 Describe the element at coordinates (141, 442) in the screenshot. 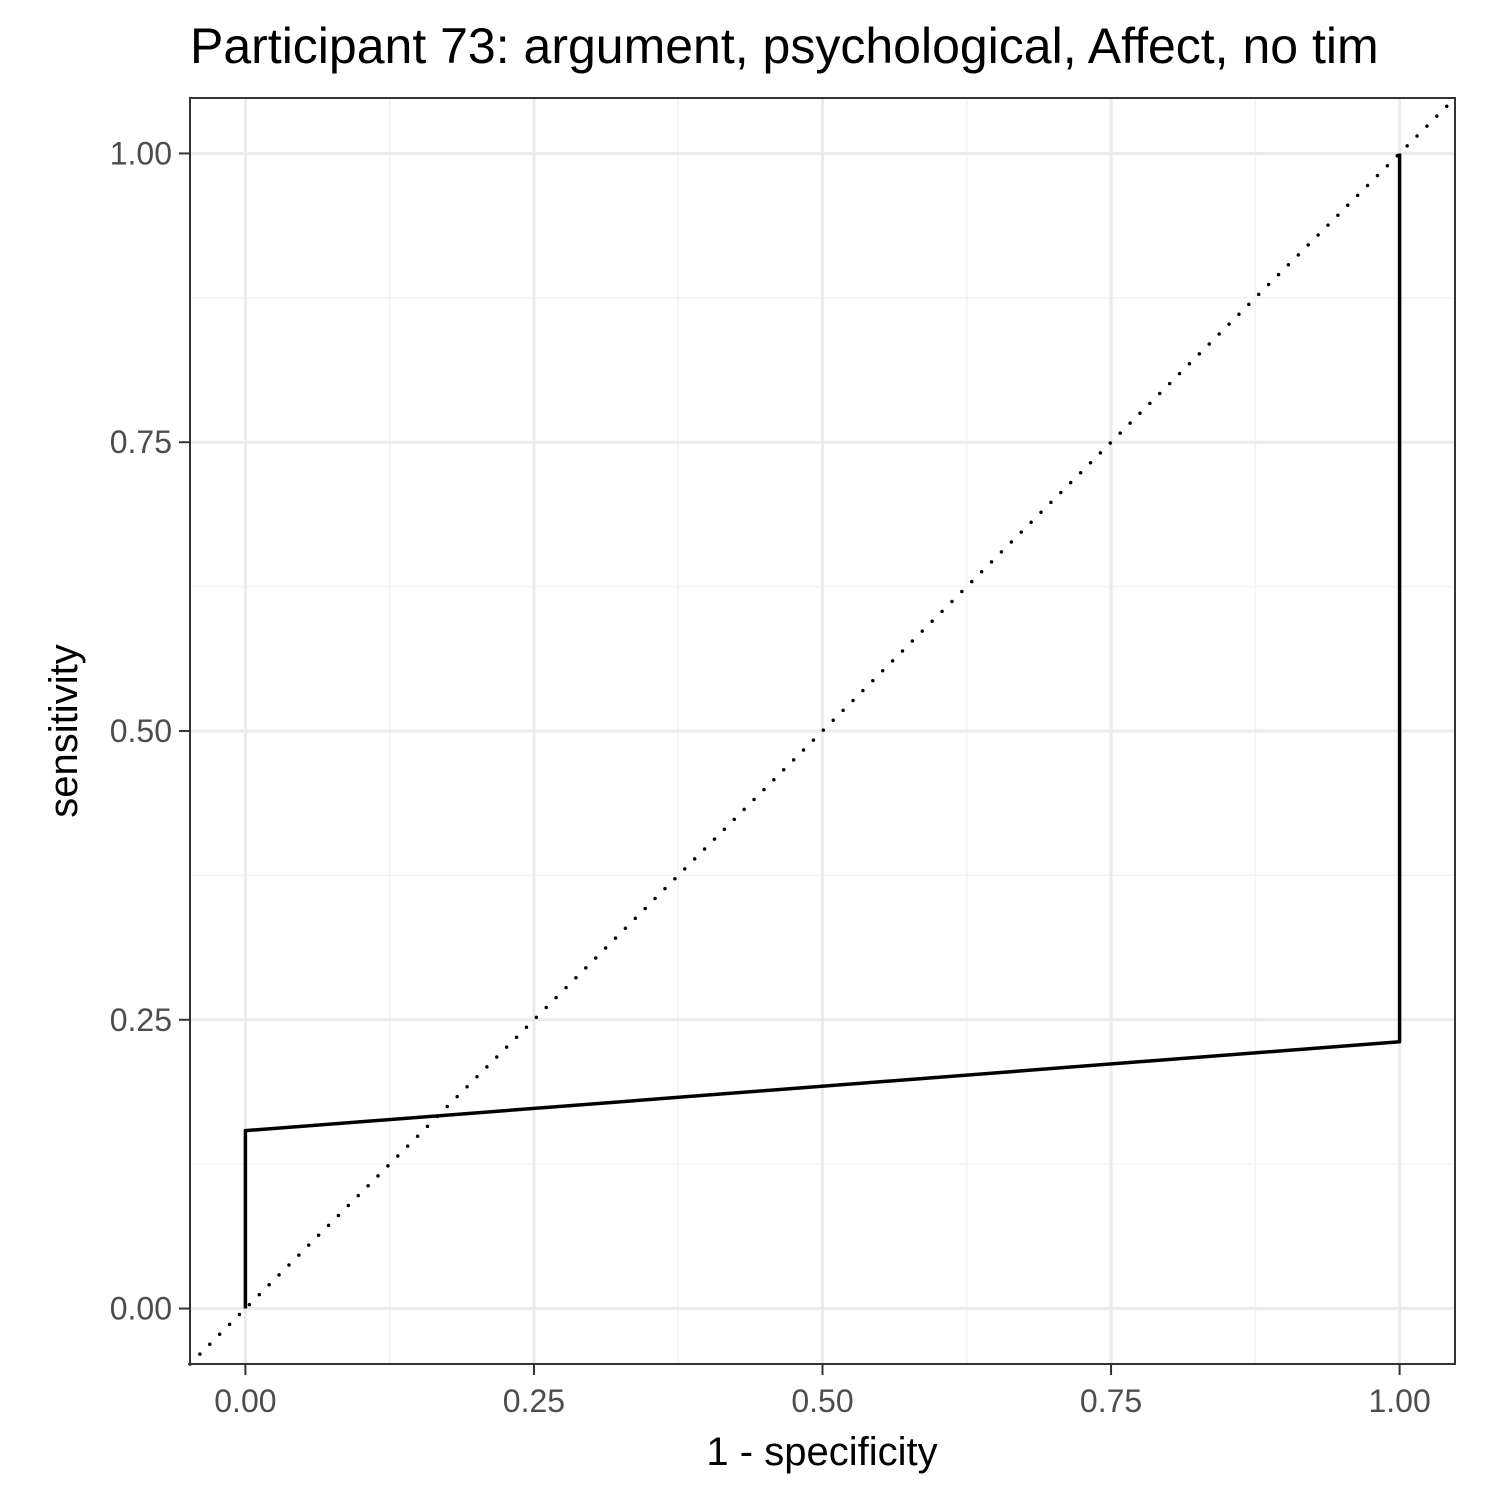

I see `y-tick-label: 0.75` at that location.